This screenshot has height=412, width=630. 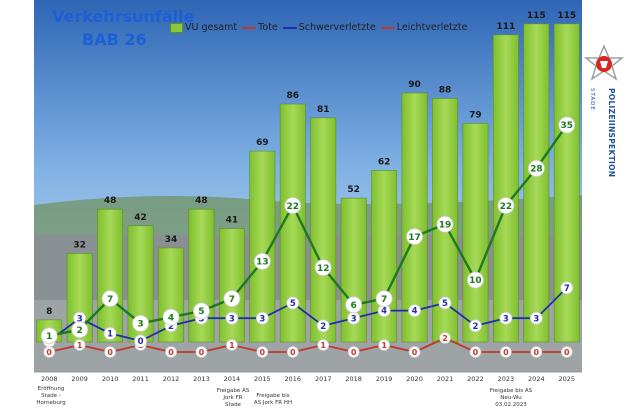 I want to click on series-schwerverletzte-label-2019: 4, so click(x=384, y=312).